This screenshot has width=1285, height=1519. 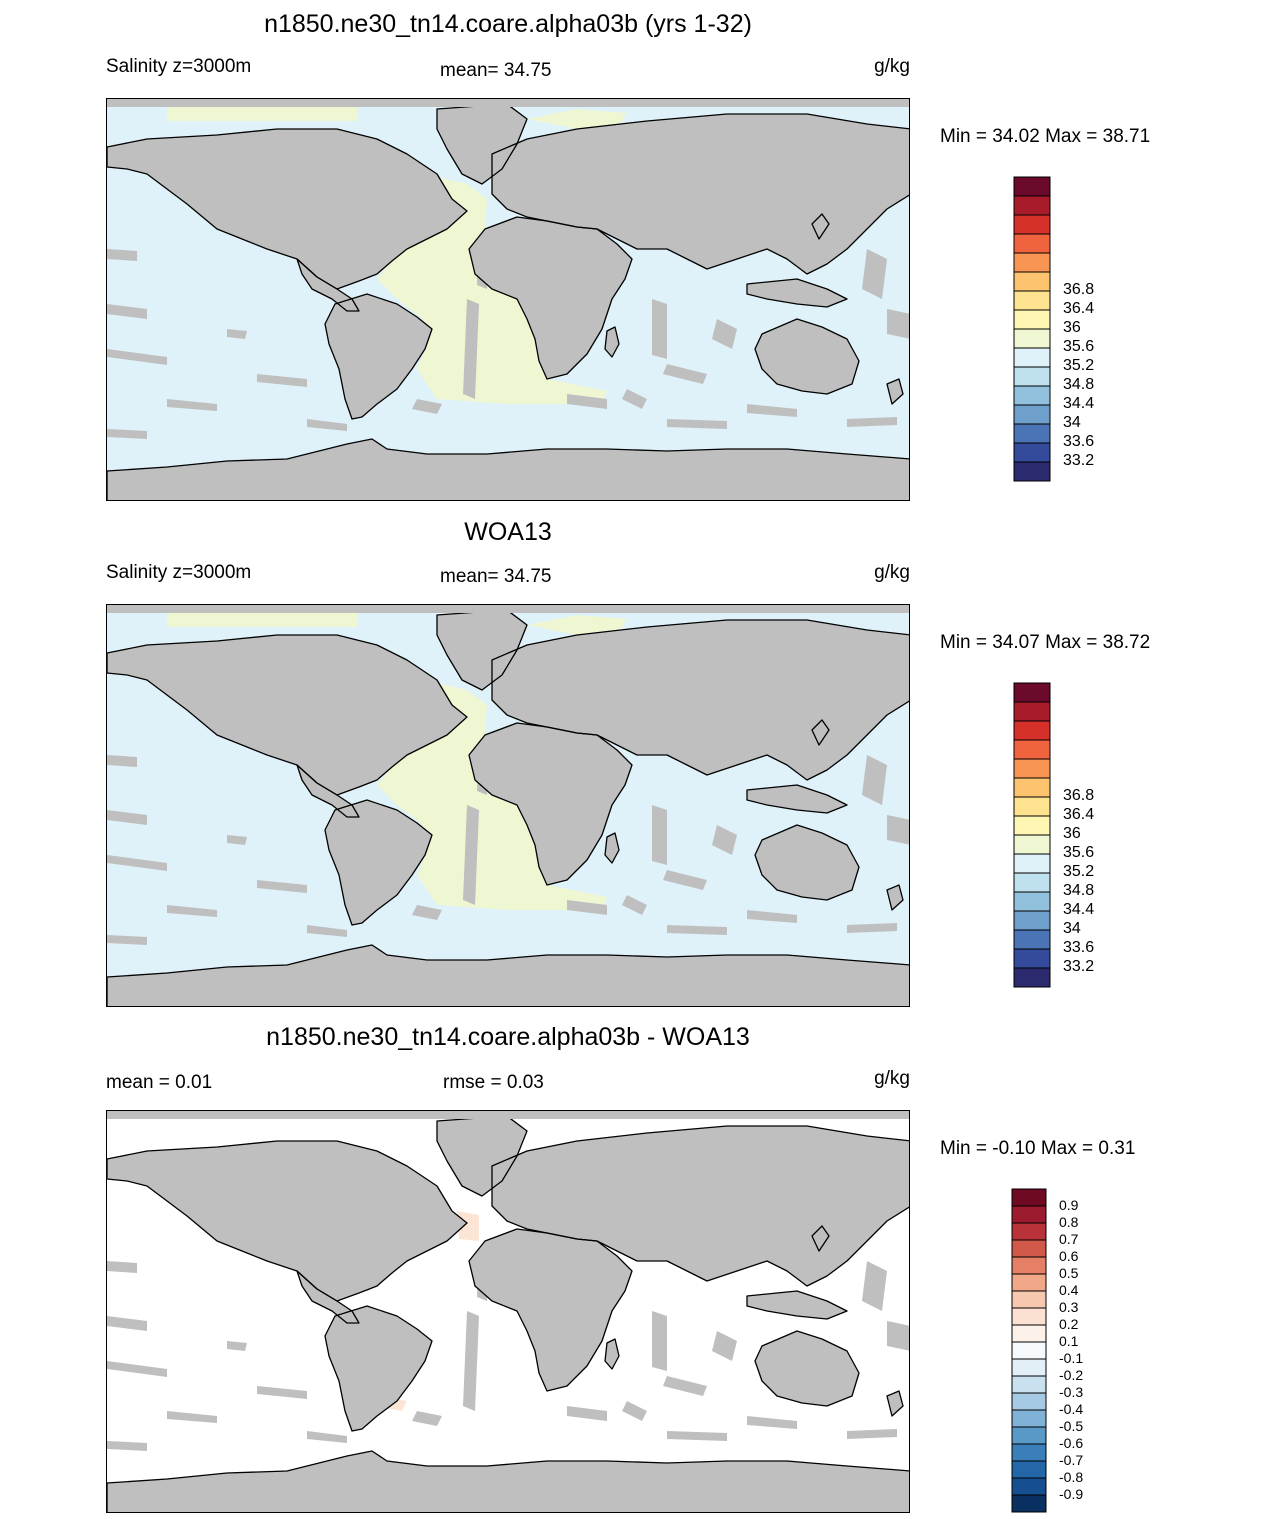 What do you see at coordinates (892, 66) in the screenshot?
I see `panel-1-units-label: g/kg` at bounding box center [892, 66].